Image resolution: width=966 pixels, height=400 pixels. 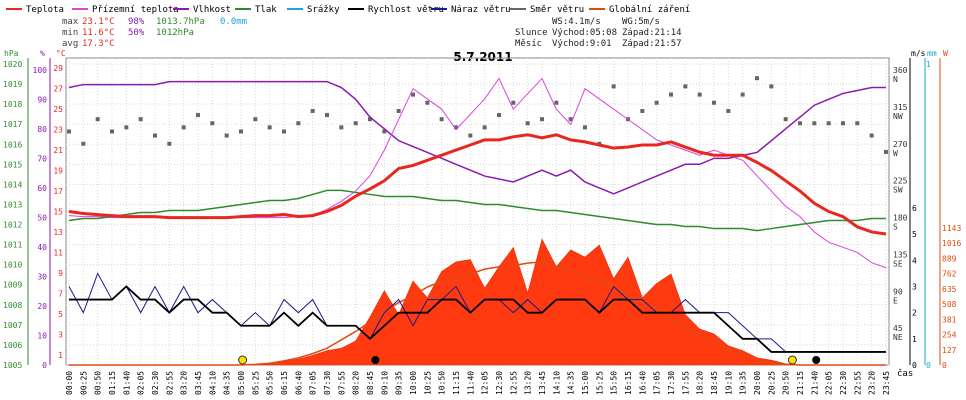 I want to click on direction-tick-label: 315, so click(x=900, y=107).